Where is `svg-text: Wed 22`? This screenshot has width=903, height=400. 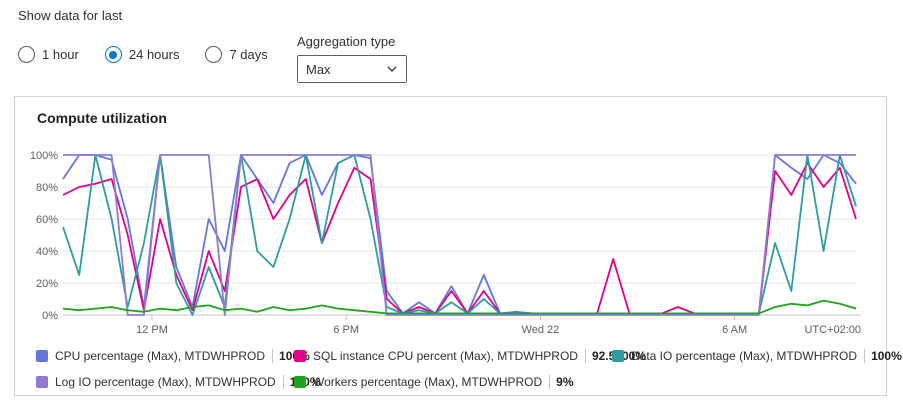
svg-text: Wed 22 is located at coordinates (541, 330).